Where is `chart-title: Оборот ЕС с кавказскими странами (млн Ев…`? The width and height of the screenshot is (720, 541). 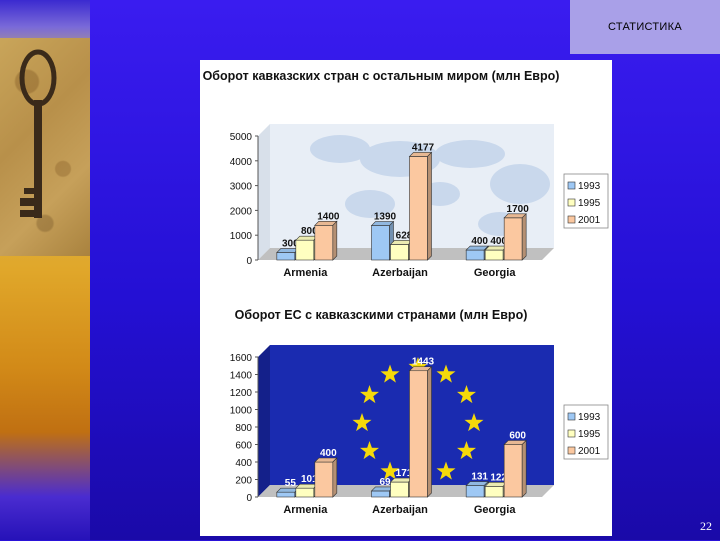
chart-title: Оборот ЕС с кавказскими странами (млн Ев… is located at coordinates (381, 315).